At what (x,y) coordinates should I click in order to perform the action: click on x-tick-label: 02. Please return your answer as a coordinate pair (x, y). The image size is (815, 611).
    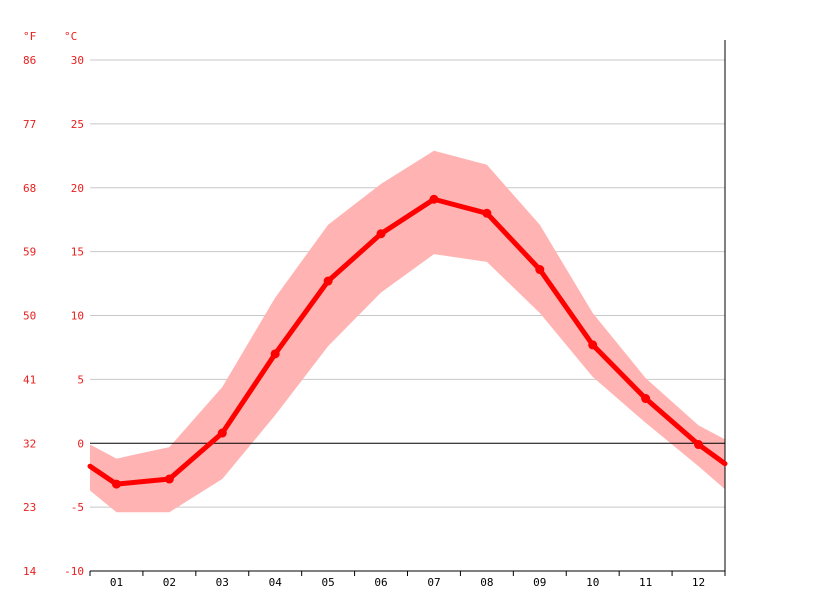
    Looking at the image, I should click on (169, 582).